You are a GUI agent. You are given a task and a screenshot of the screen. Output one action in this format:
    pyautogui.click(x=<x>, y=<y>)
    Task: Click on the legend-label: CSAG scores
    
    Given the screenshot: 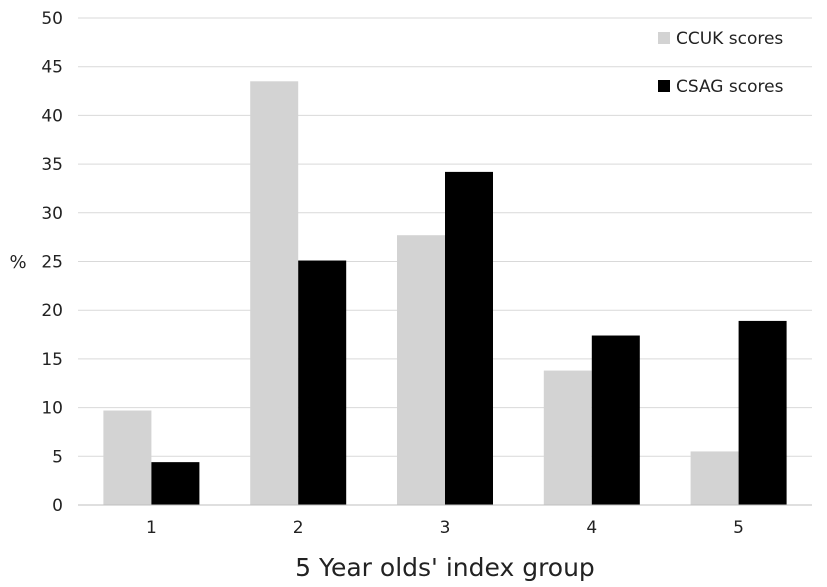 What is the action you would take?
    pyautogui.click(x=730, y=87)
    